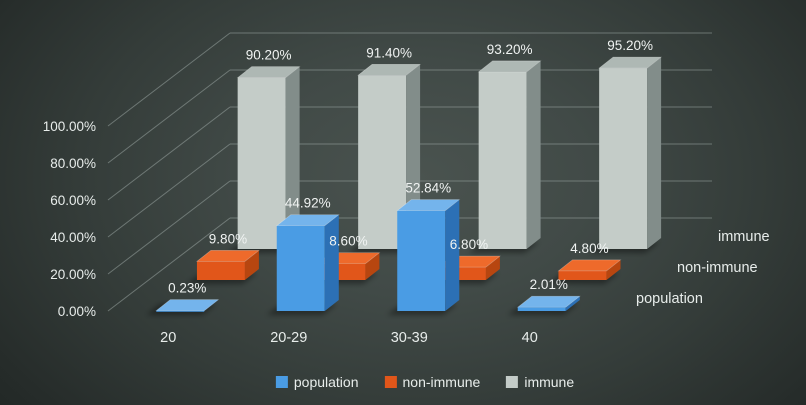  I want to click on data-label: 90.20%, so click(269, 55).